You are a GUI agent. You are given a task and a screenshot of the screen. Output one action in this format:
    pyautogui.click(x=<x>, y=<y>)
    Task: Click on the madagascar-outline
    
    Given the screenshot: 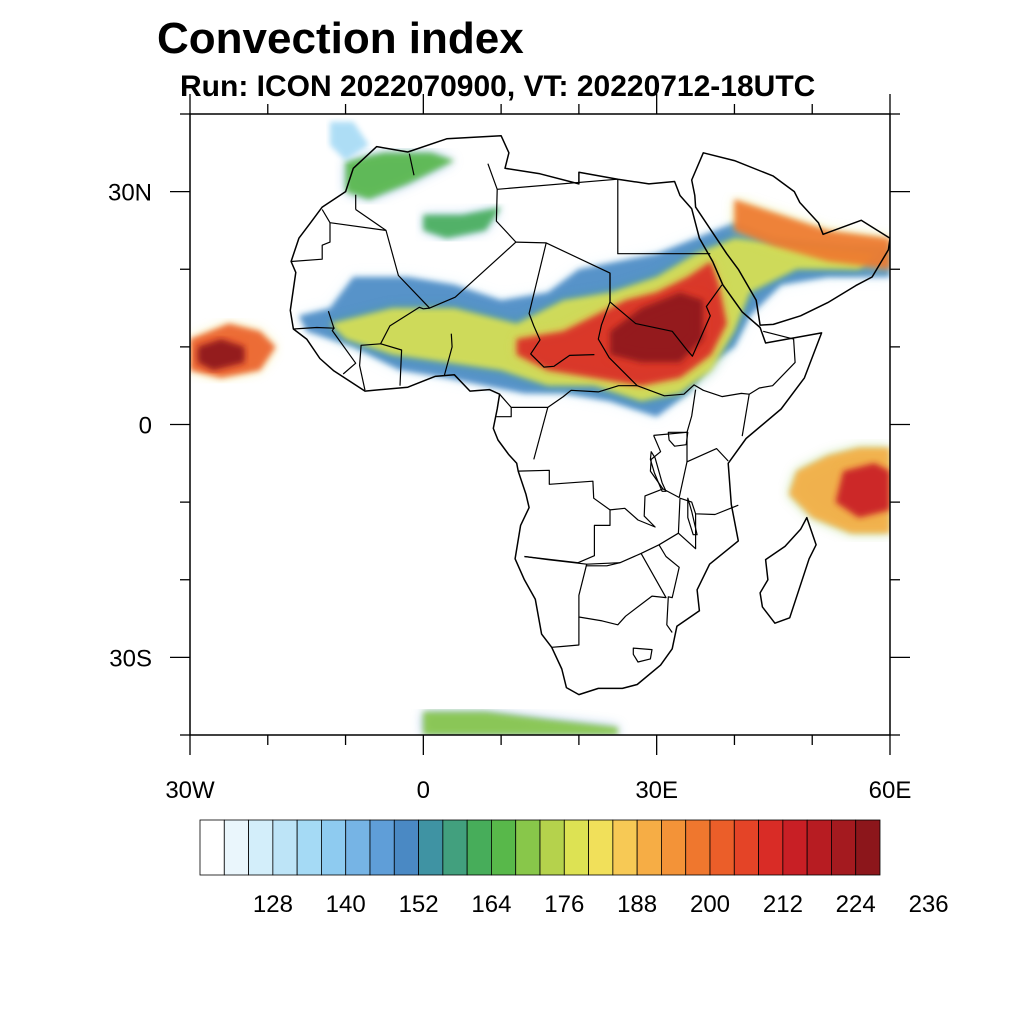 What is the action you would take?
    pyautogui.click(x=788, y=570)
    